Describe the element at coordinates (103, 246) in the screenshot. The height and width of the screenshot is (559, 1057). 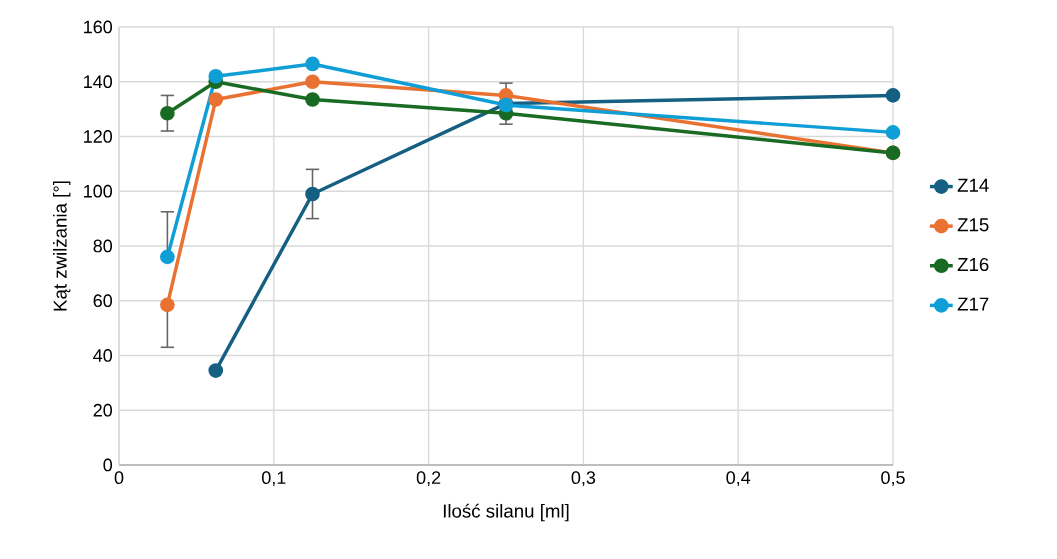
I see `y-tick-label: 80` at that location.